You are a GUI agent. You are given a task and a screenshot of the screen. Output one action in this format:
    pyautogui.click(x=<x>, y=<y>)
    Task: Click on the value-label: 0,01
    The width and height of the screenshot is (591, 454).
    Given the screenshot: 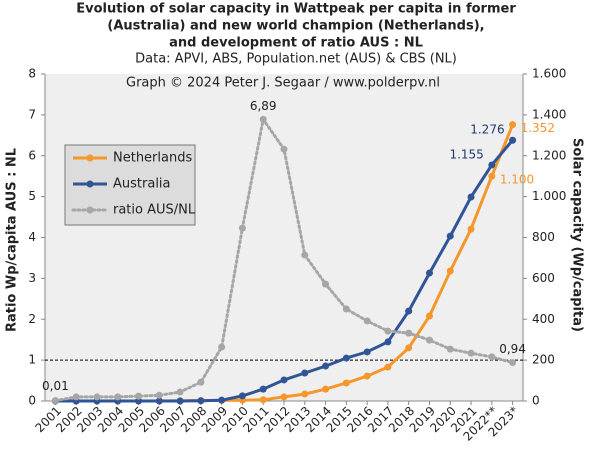 What is the action you would take?
    pyautogui.click(x=55, y=386)
    